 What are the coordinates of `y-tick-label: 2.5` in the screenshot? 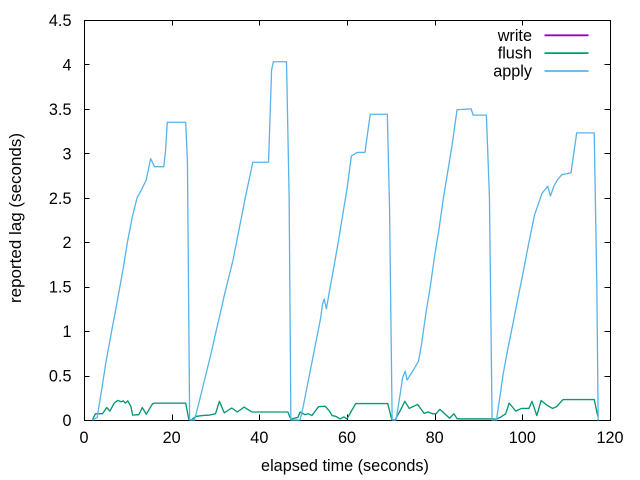 It's located at (60, 198).